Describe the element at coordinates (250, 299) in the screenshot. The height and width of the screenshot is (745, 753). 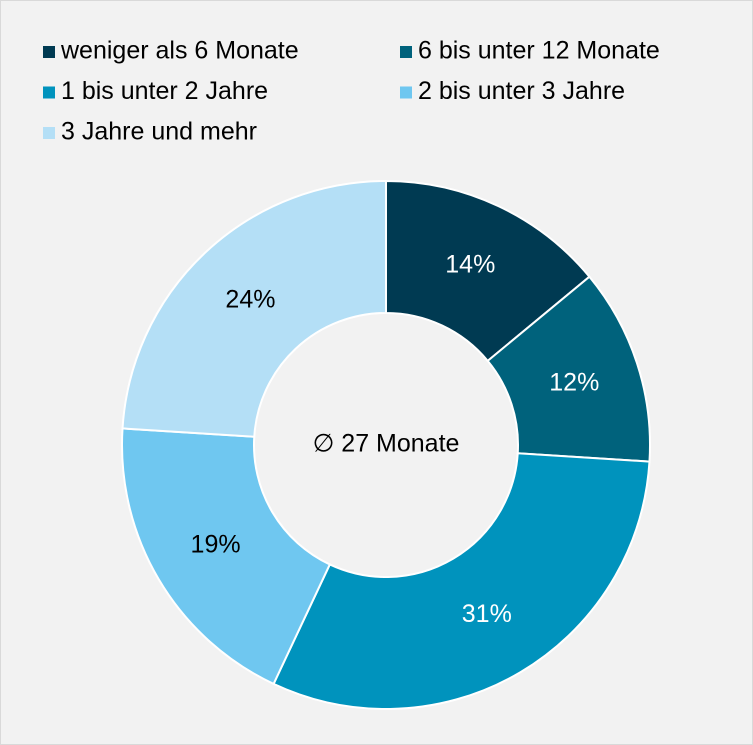
I see `data-label: 24%` at that location.